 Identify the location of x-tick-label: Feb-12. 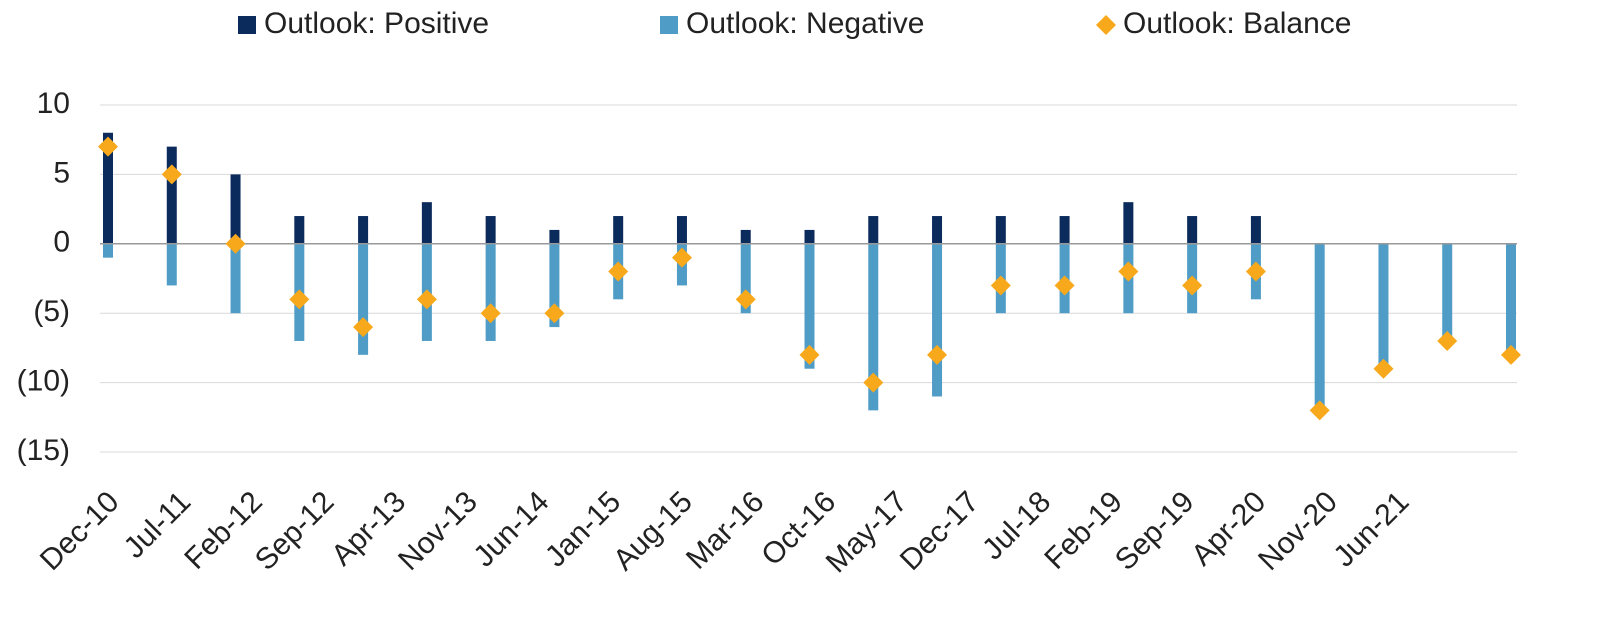
(223, 530).